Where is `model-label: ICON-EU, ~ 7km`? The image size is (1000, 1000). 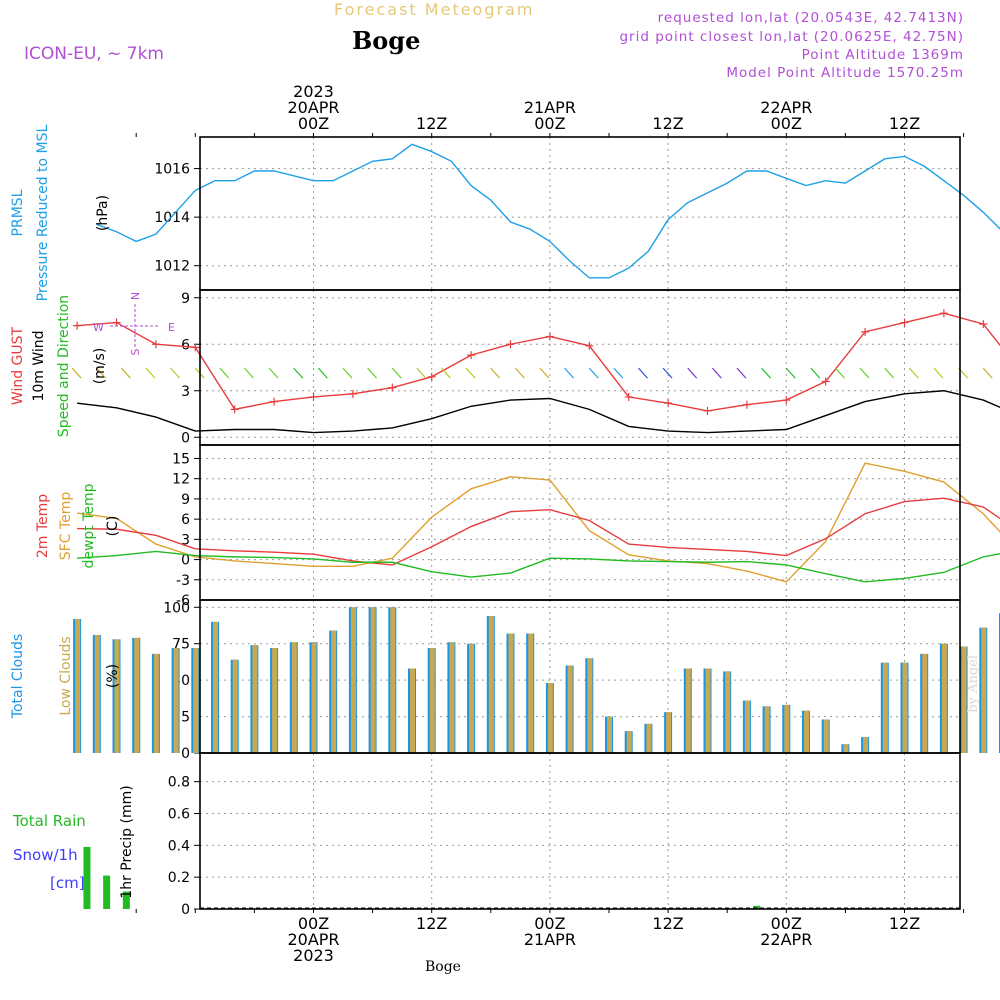 model-label: ICON-EU, ~ 7km is located at coordinates (94, 54).